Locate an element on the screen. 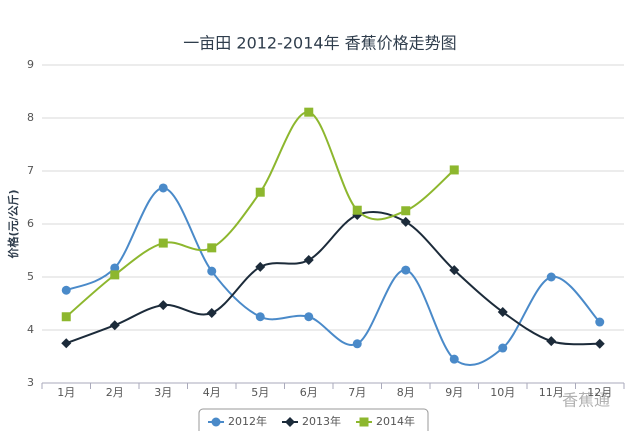  x-tick-label: 11月 is located at coordinates (551, 392).